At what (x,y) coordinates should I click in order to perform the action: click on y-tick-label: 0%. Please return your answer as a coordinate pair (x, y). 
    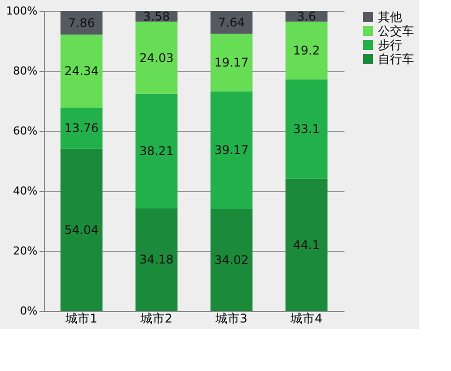
    Looking at the image, I should click on (29, 311).